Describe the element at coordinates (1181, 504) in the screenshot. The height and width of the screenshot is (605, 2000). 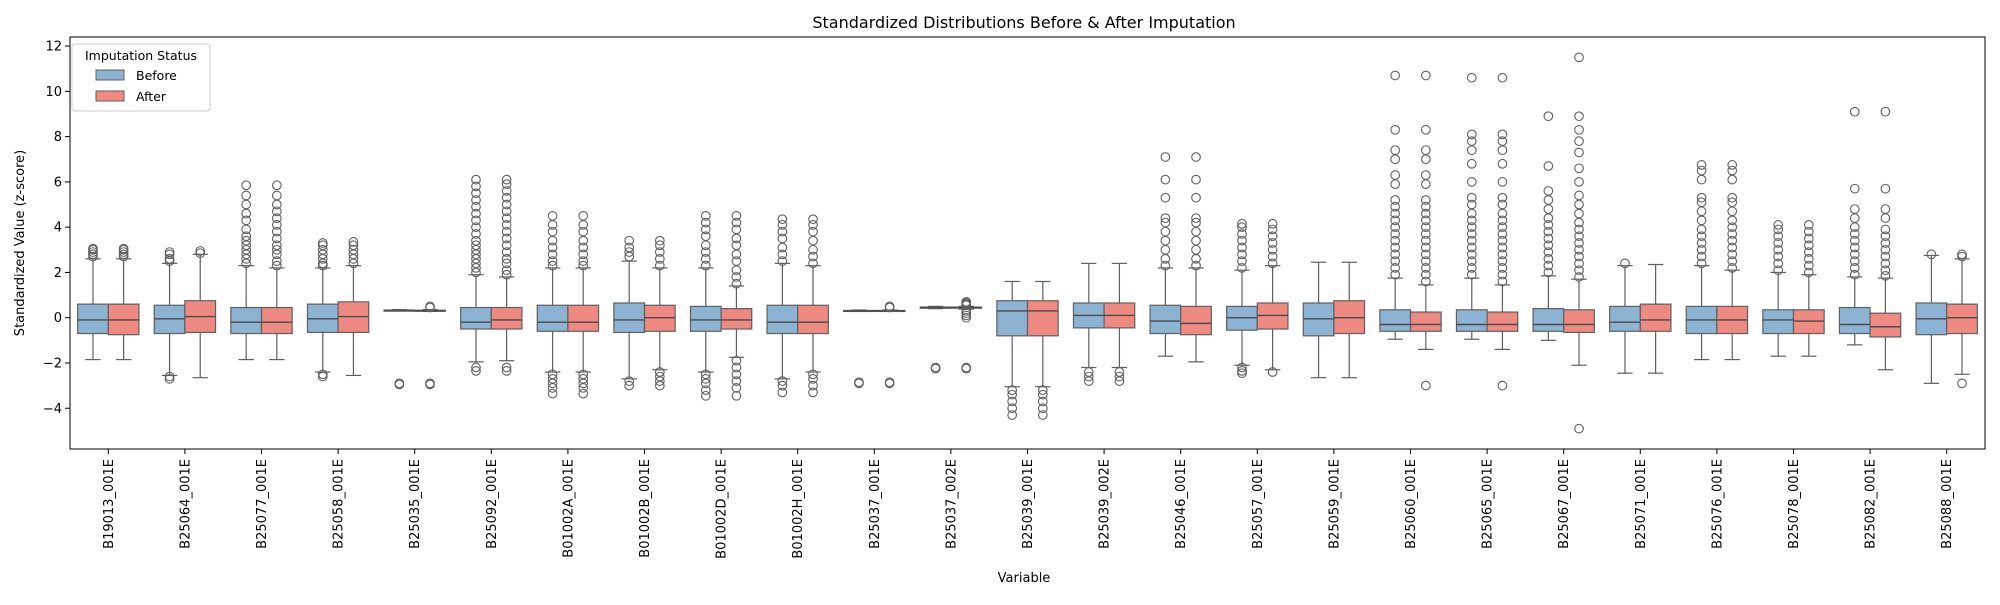
I see `x-tick-label: B25046_001E` at that location.